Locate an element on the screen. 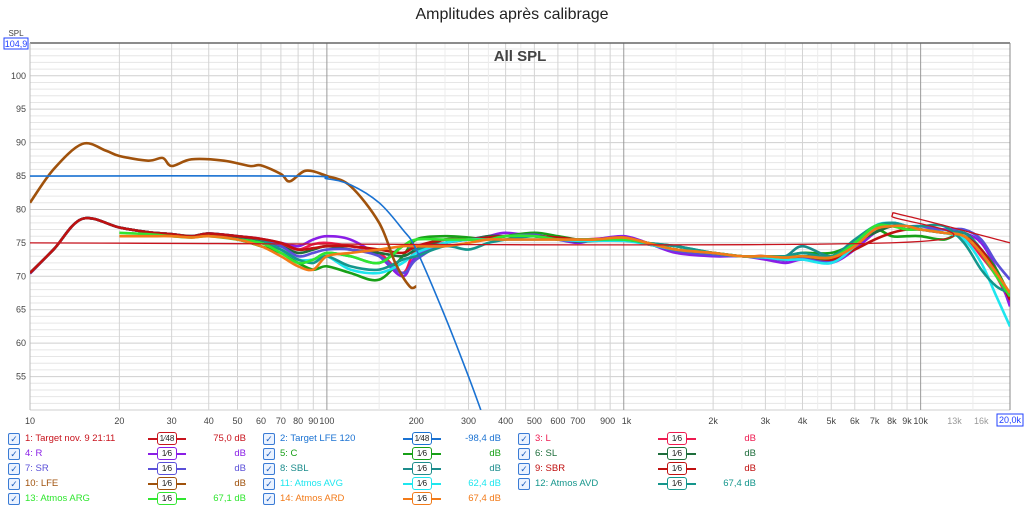 The width and height of the screenshot is (1024, 507). y-tick-label: 80 is located at coordinates (21, 209).